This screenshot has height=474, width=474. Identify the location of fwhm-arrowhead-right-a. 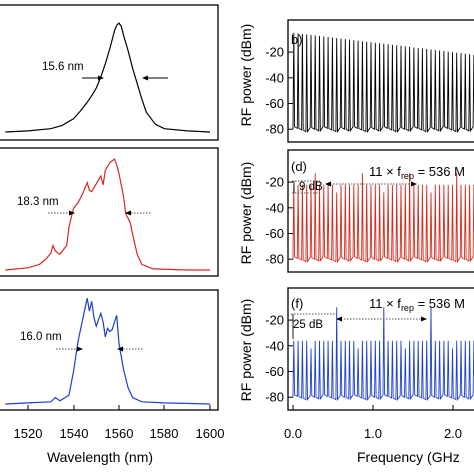
(145, 78).